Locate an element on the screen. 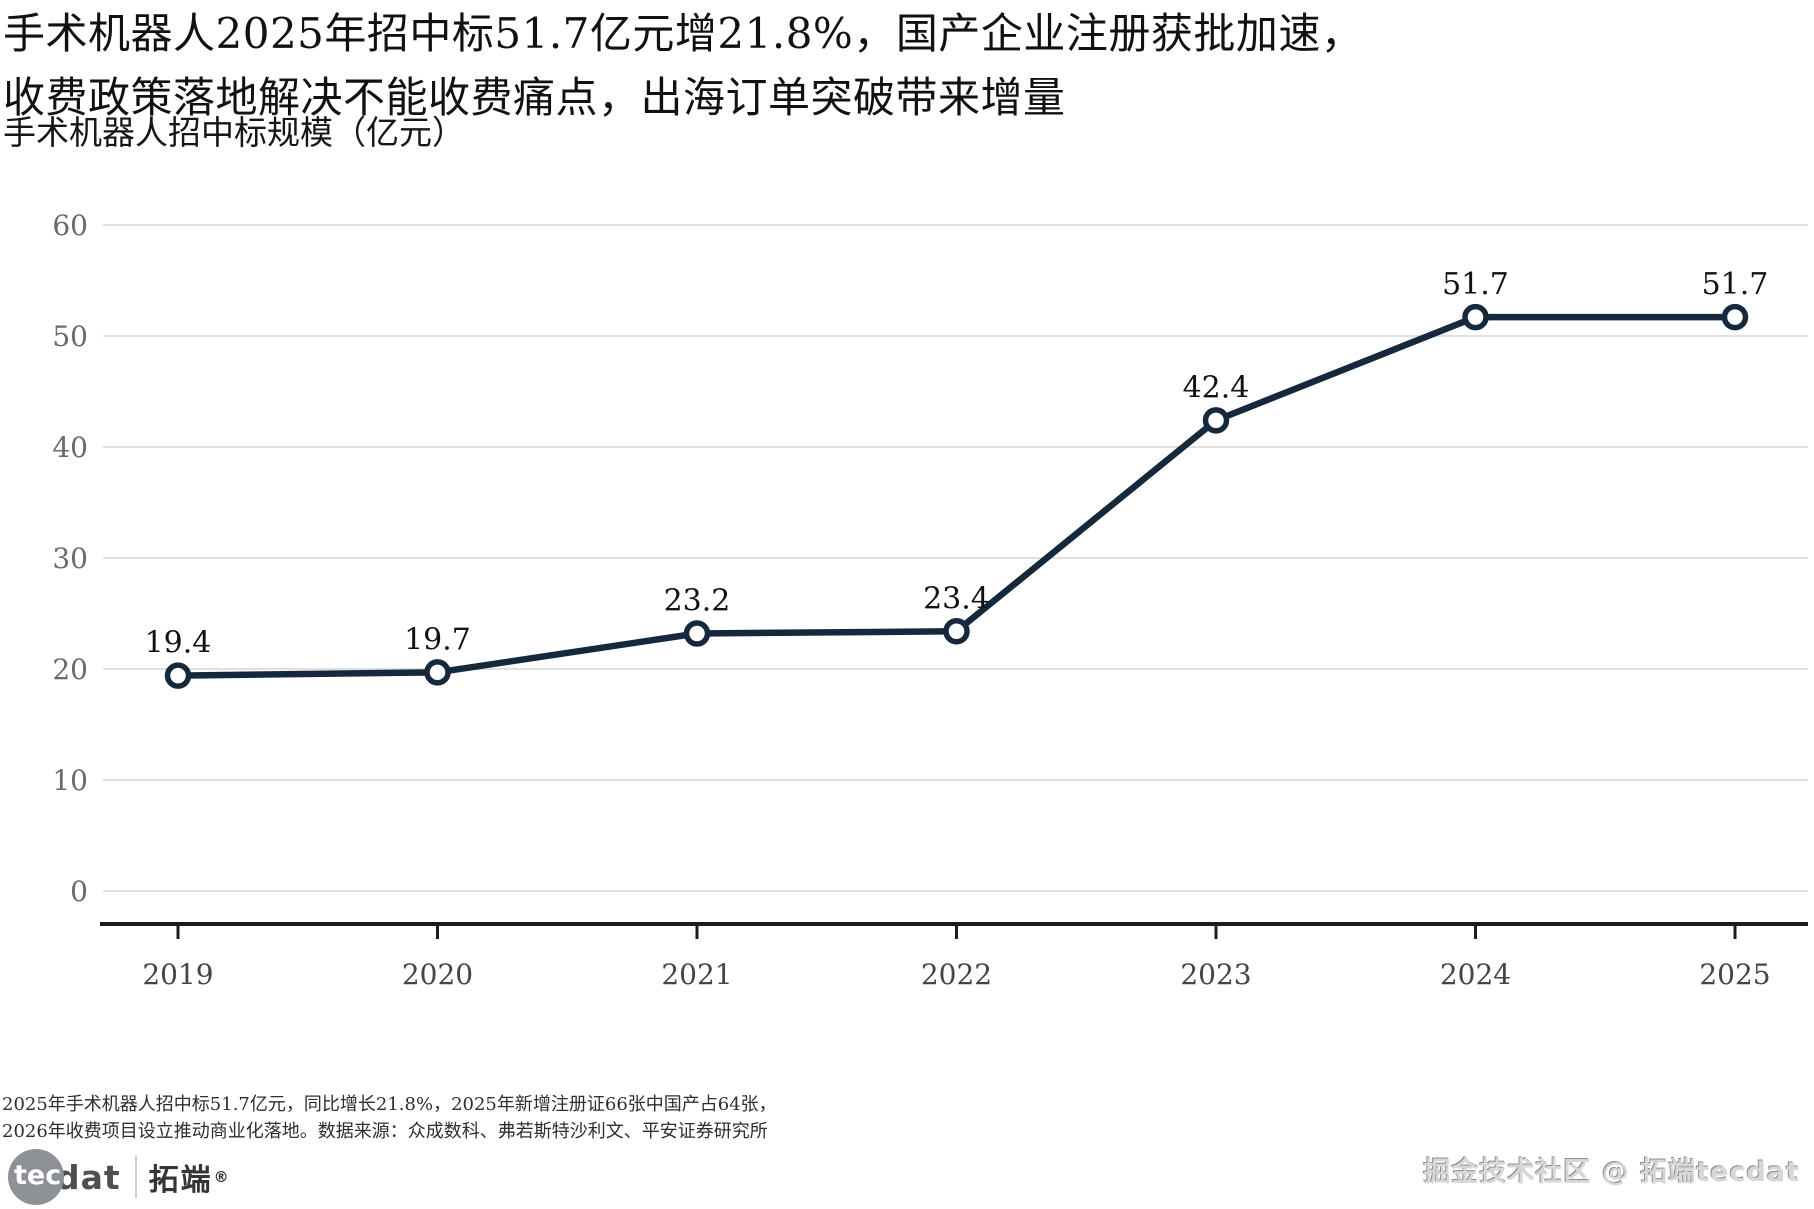 The image size is (1814, 1209). tecdat-logo-circle-icon: tec is located at coordinates (36, 1177).